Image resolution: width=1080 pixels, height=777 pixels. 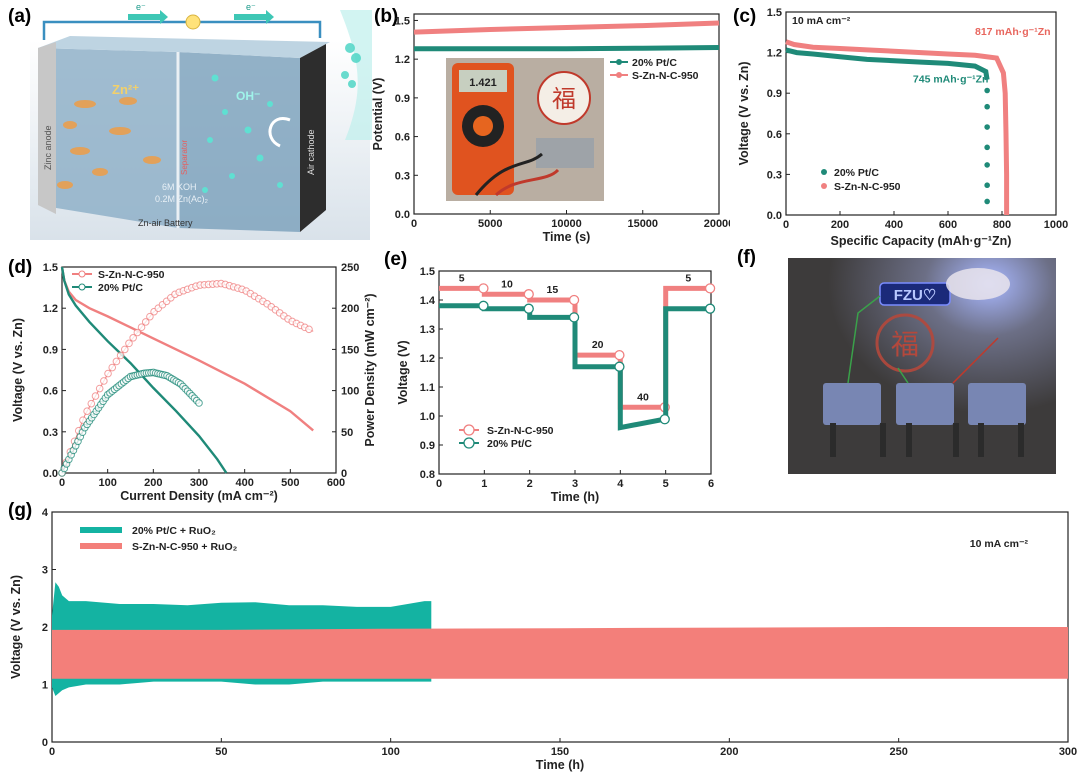 What do you see at coordinates (490, 224) in the screenshot?
I see `x-tick-label: 5000` at bounding box center [490, 224].